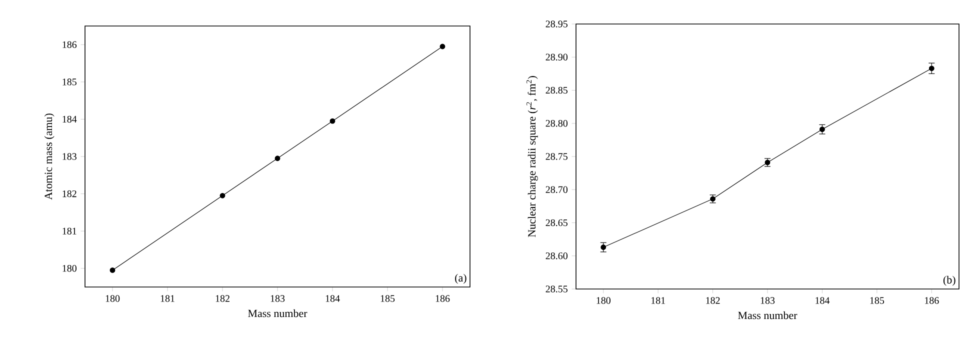 Image resolution: width=973 pixels, height=337 pixels. What do you see at coordinates (557, 222) in the screenshot?
I see `y-tick-label: 28.65` at bounding box center [557, 222].